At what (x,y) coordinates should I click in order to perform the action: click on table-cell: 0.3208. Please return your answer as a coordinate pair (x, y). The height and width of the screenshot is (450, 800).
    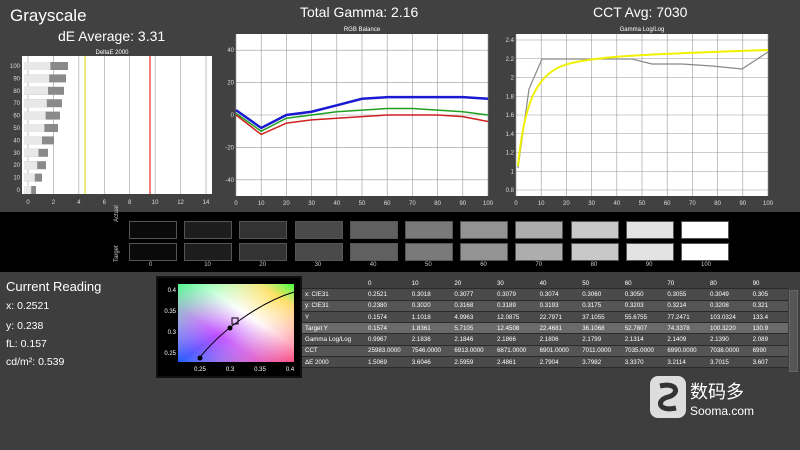
    Looking at the image, I should click on (728, 306).